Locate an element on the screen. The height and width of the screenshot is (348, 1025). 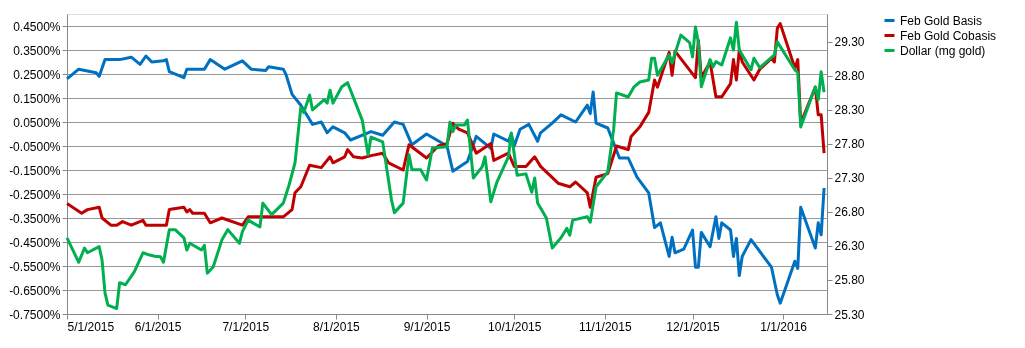
y2-tick-label: 25.30 is located at coordinates (849, 314).